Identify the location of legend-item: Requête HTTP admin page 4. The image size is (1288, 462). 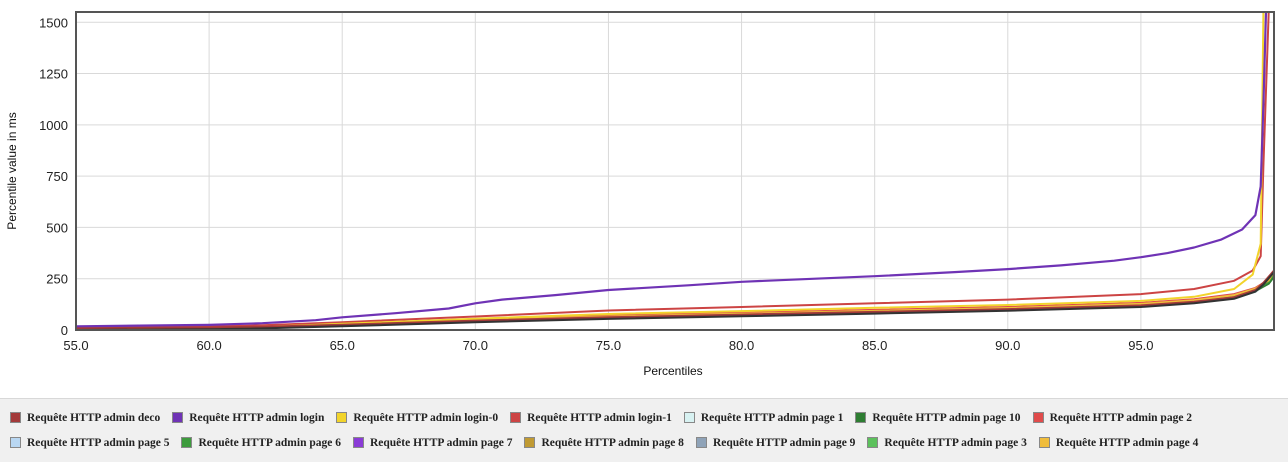
(1118, 442).